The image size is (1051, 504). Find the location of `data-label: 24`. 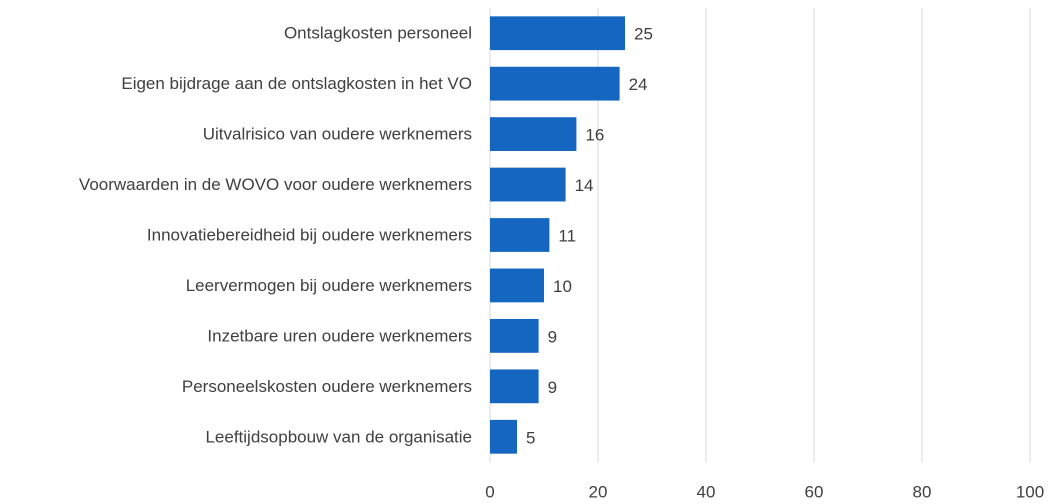

data-label: 24 is located at coordinates (638, 84).